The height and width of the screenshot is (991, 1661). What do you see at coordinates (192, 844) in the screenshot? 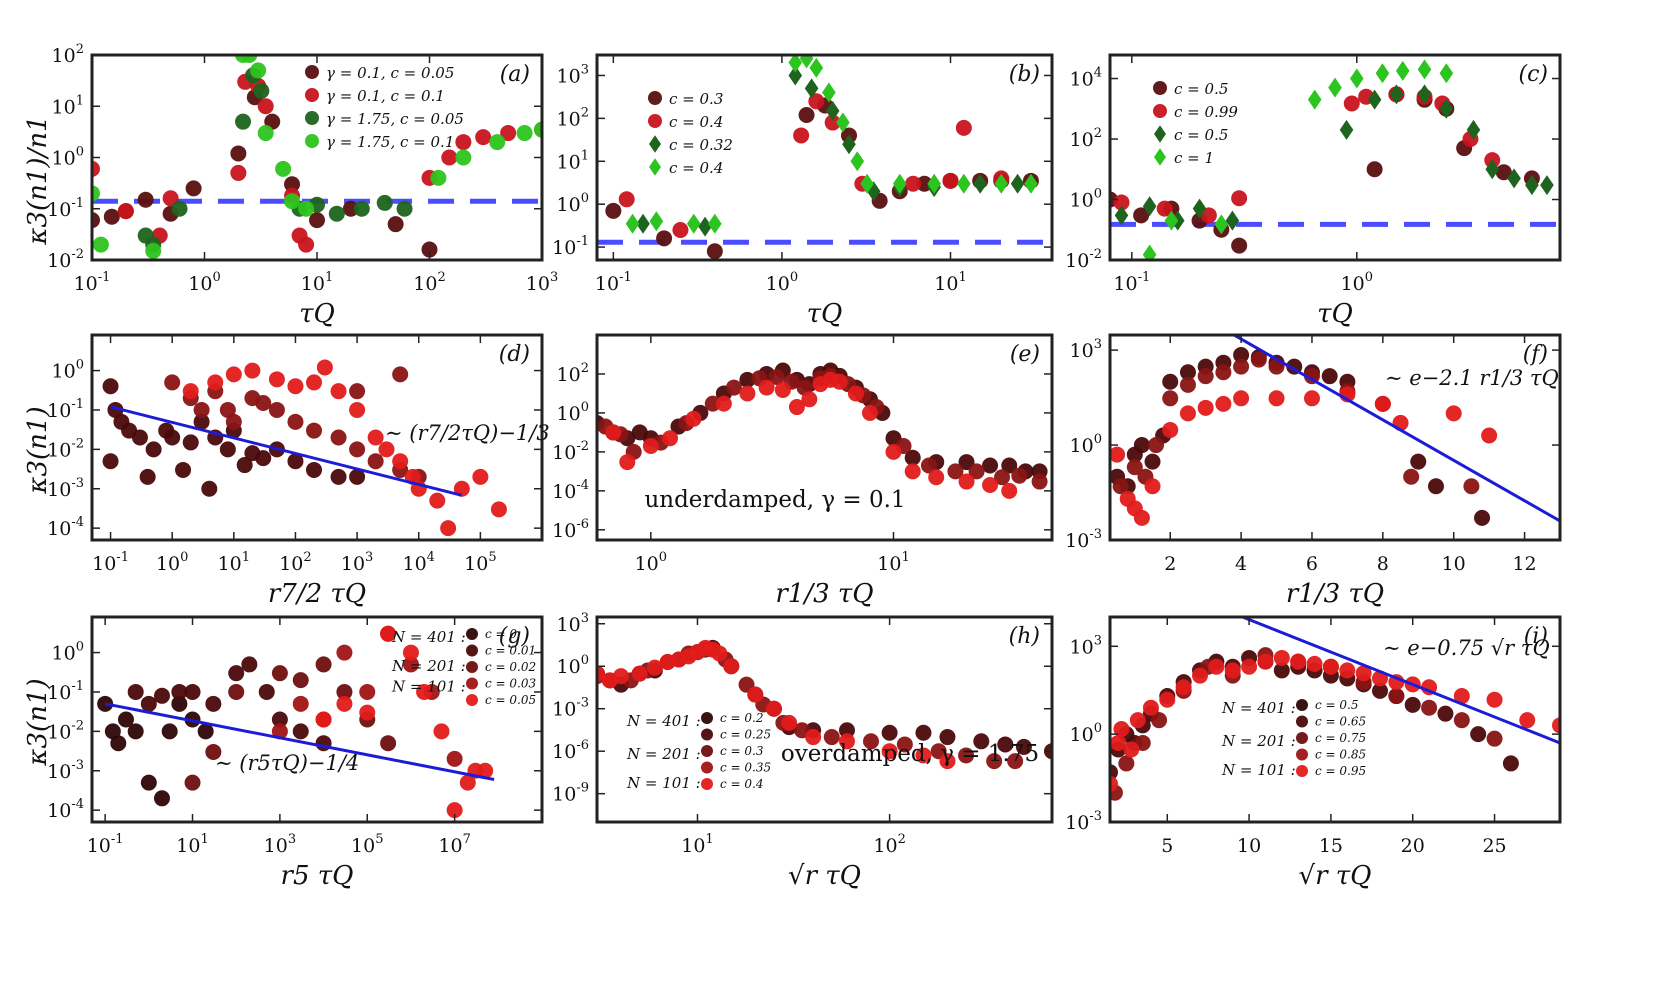
I see `x-tick-label: 10¹` at bounding box center [192, 844].